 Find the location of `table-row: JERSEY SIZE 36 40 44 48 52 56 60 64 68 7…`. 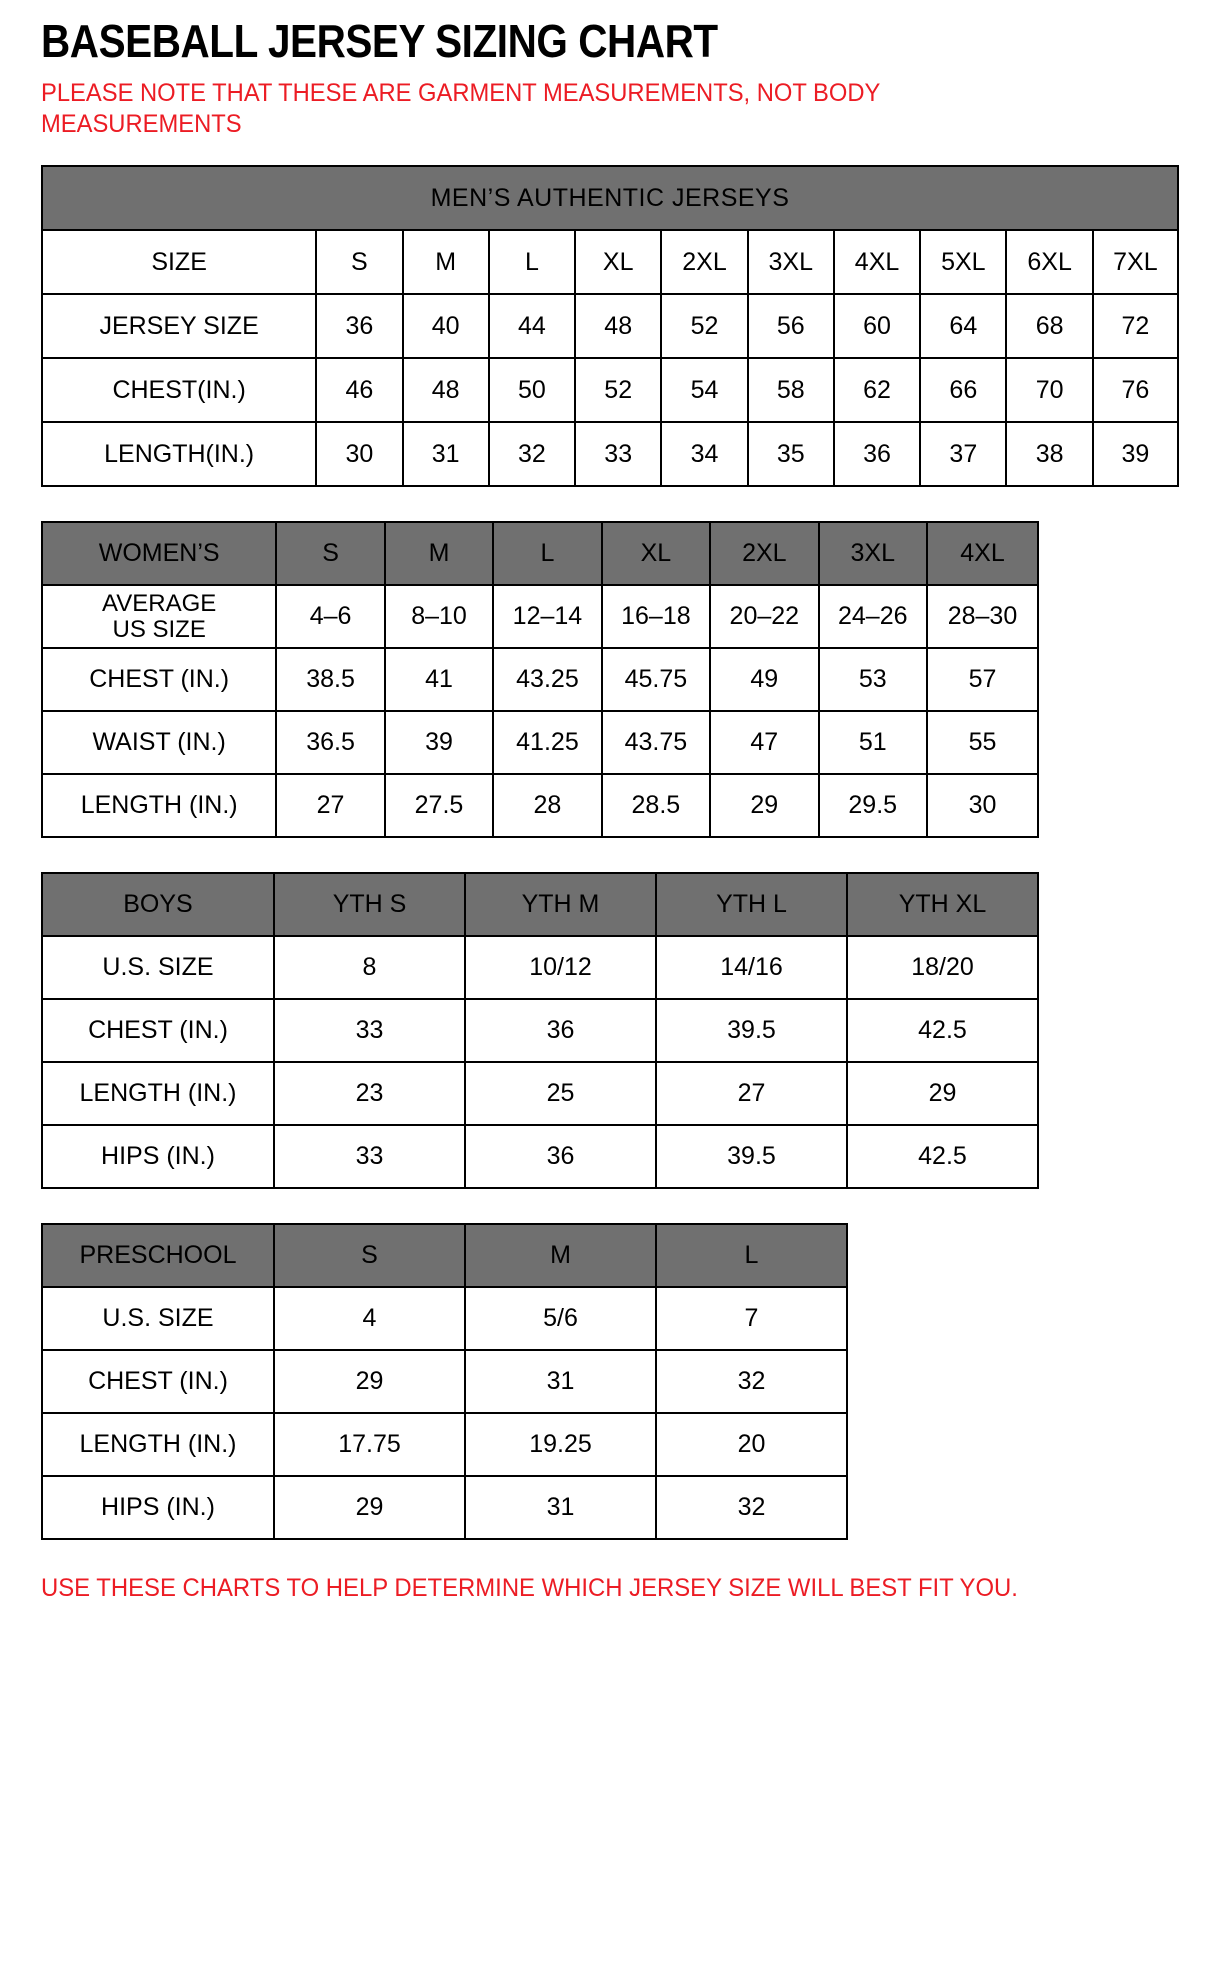

table-row: JERSEY SIZE 36 40 44 48 52 56 60 64 68 7… is located at coordinates (610, 326).